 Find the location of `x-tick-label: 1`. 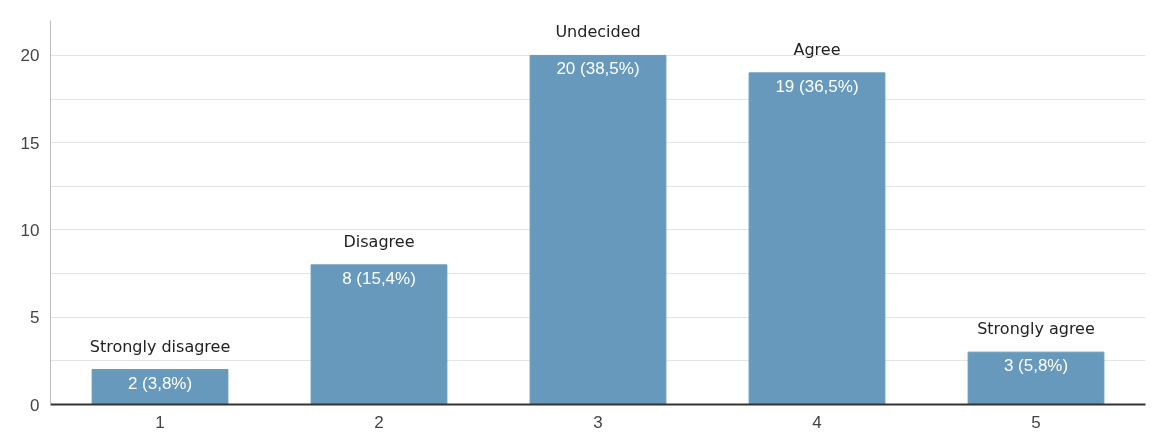

x-tick-label: 1 is located at coordinates (160, 422).